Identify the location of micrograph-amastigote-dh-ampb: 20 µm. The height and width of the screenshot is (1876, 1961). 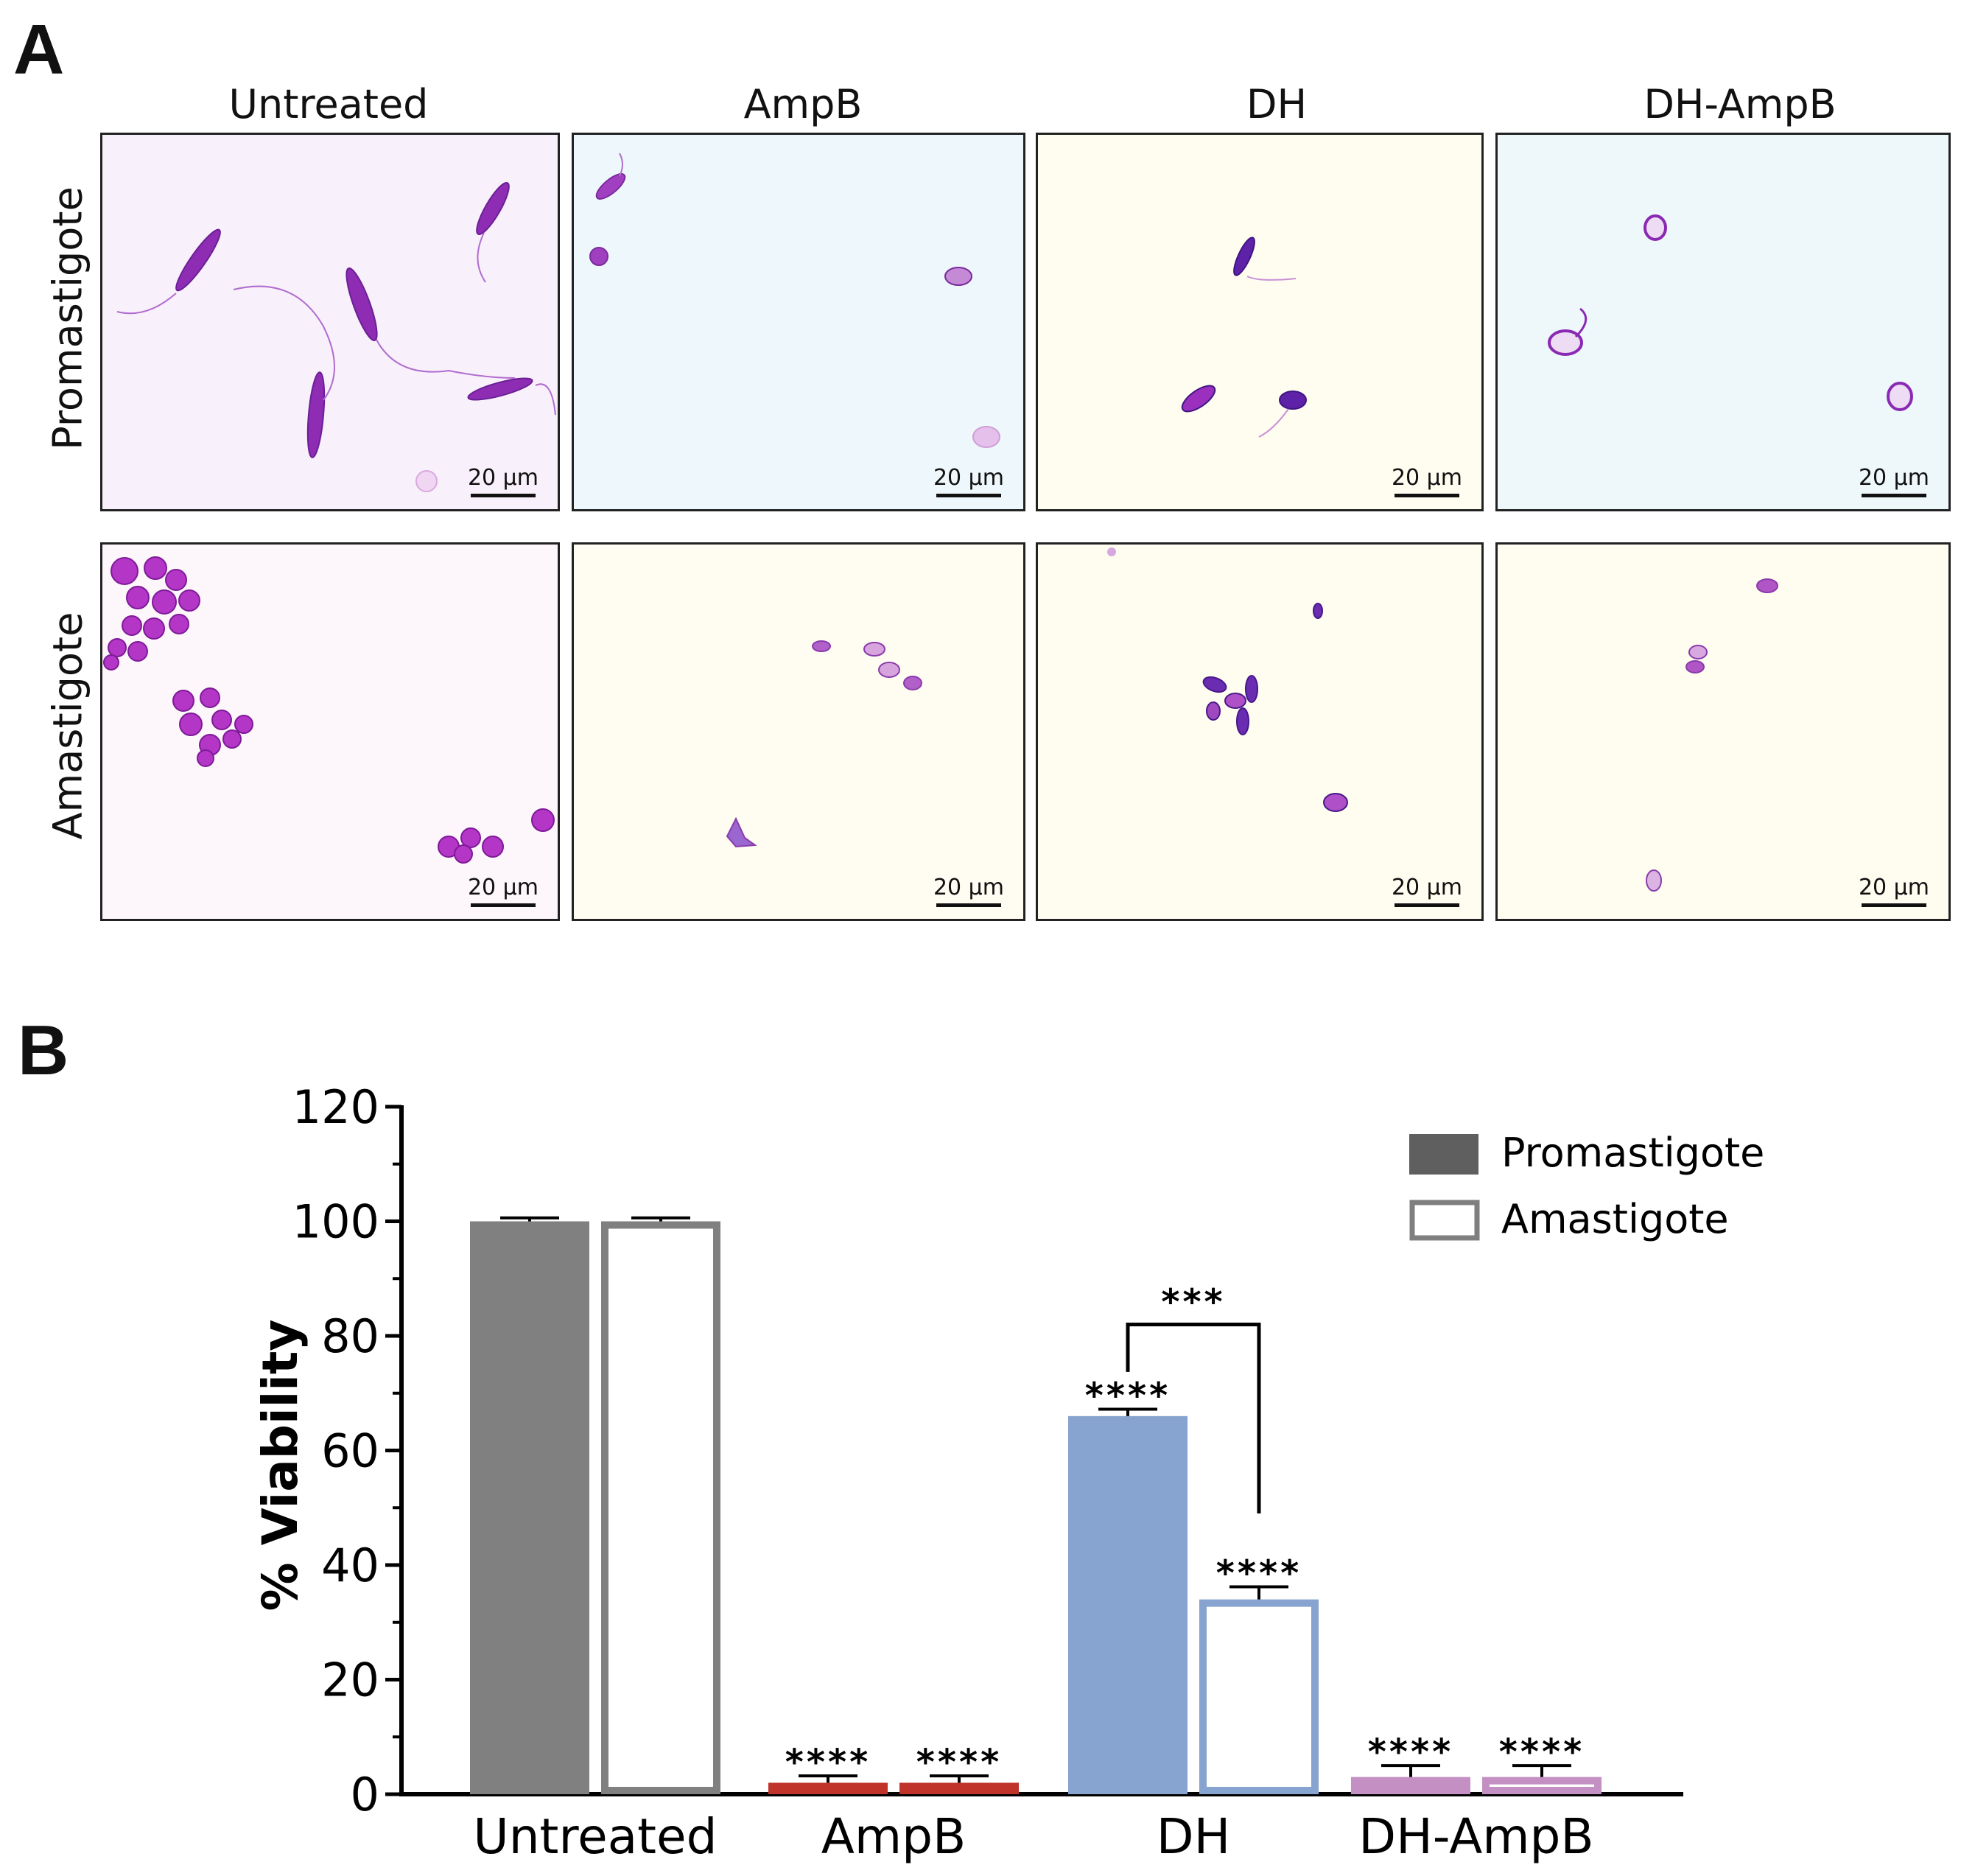
(1723, 731).